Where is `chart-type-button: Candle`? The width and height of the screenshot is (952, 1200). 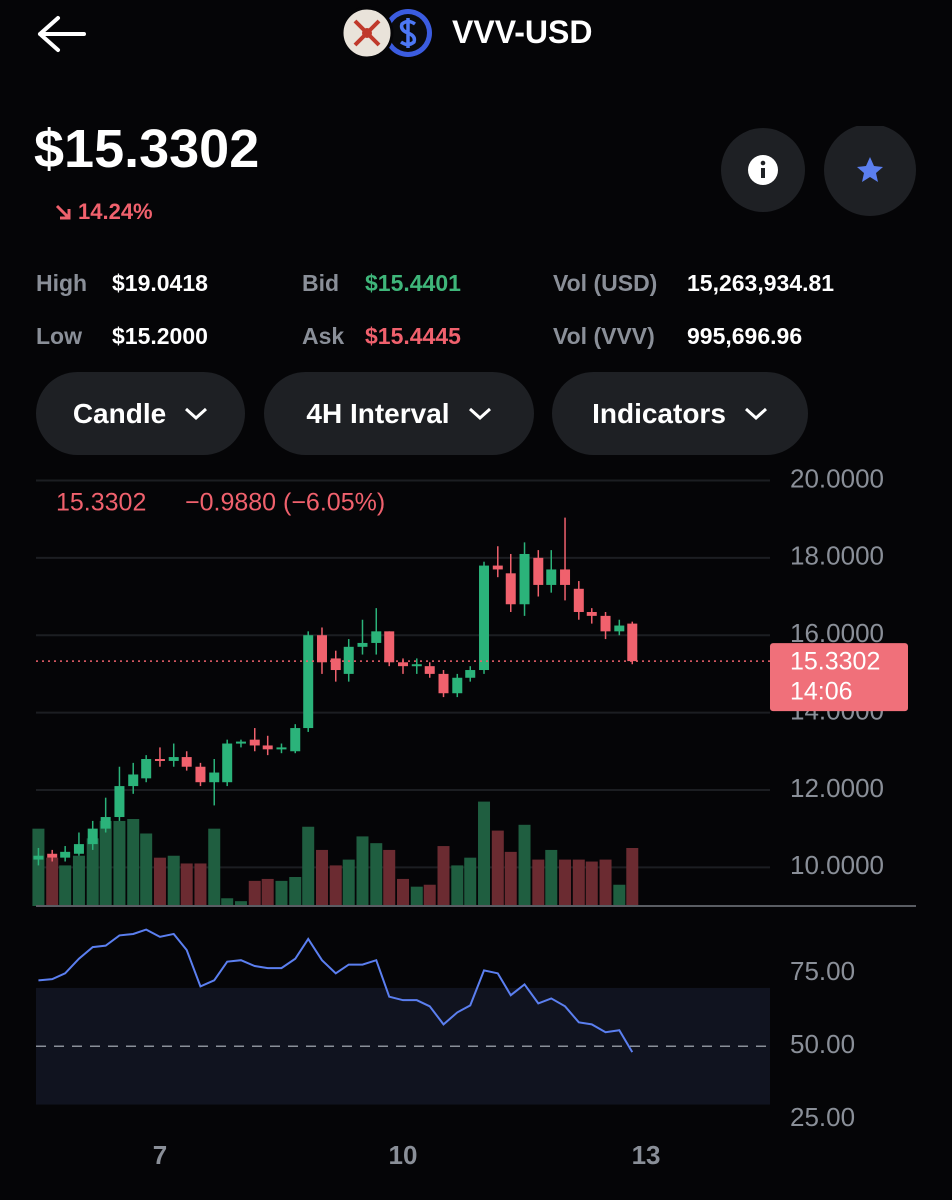 chart-type-button: Candle is located at coordinates (140, 413).